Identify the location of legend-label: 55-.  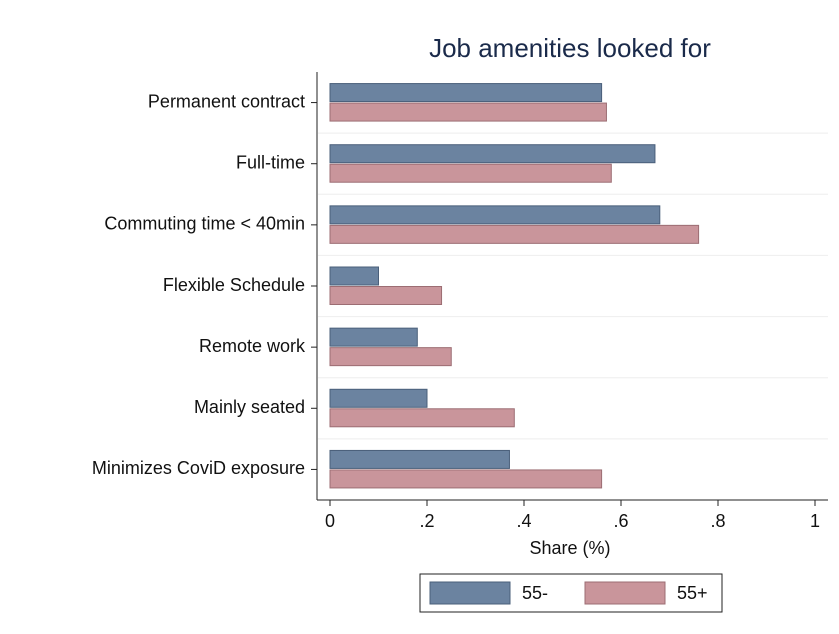
(535, 593).